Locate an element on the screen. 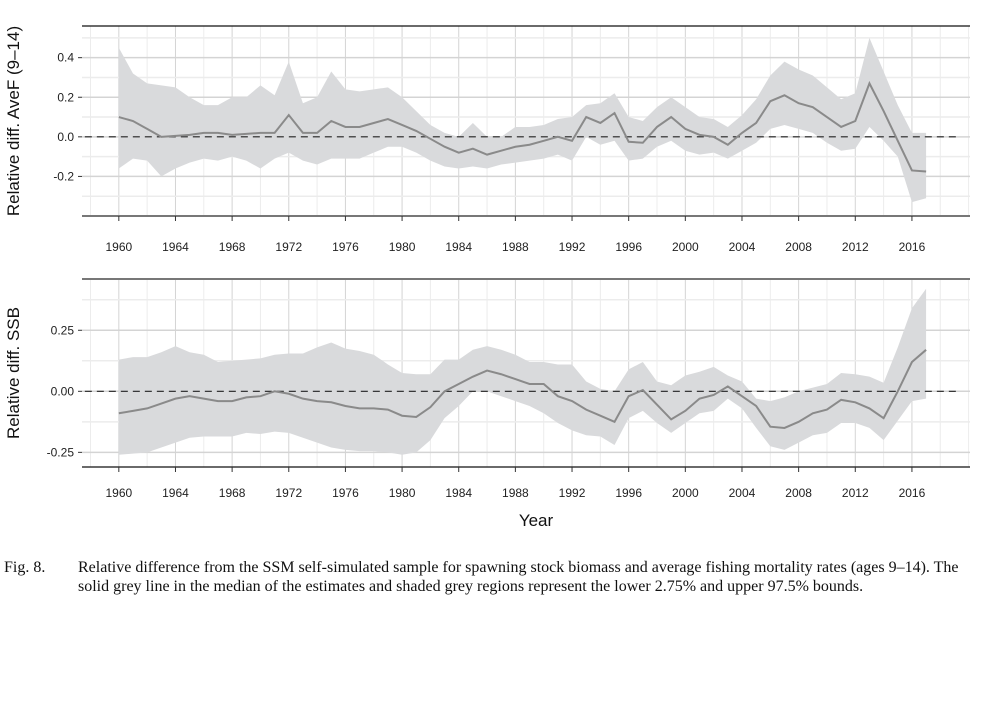  y-tick-label: -0.25 is located at coordinates (61, 452).